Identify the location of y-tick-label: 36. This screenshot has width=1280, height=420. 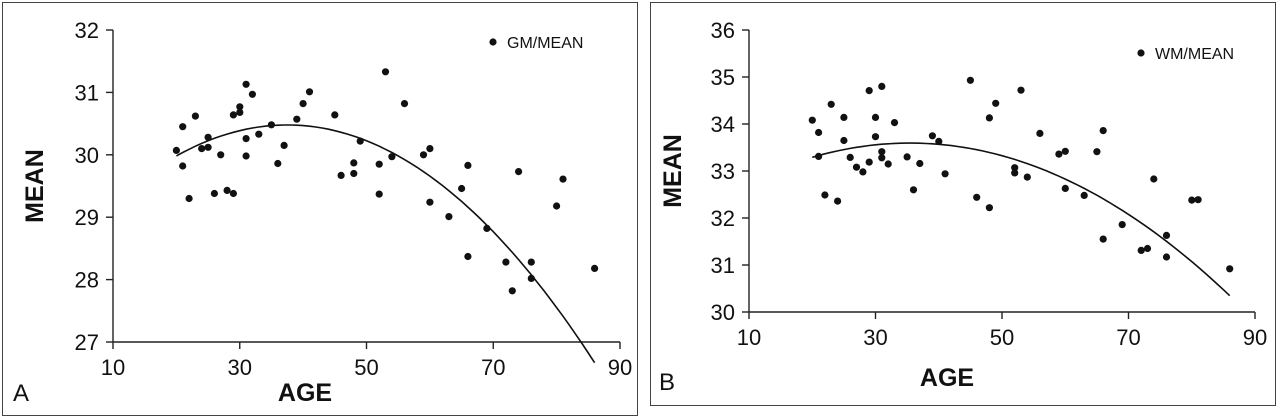
(723, 30).